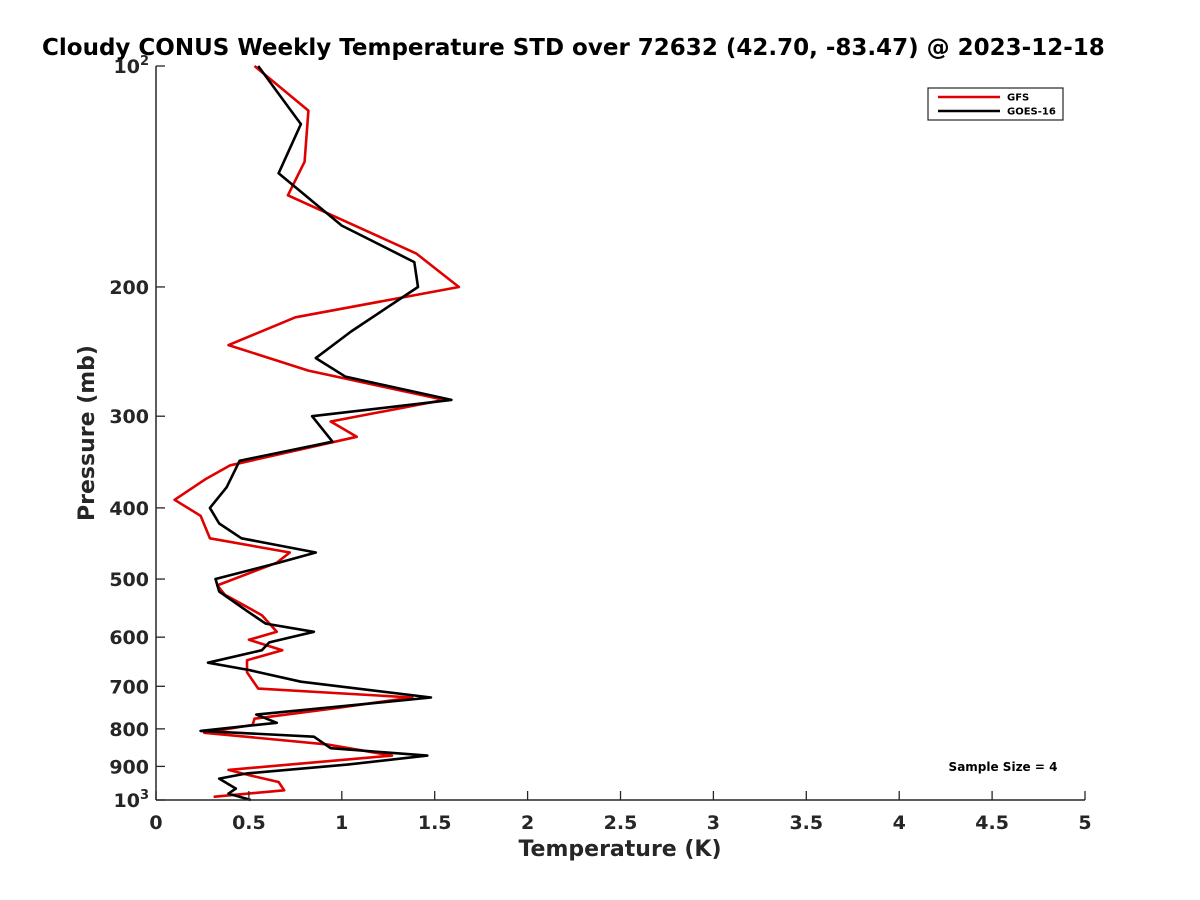  I want to click on x-tick-label: 5, so click(1084, 823).